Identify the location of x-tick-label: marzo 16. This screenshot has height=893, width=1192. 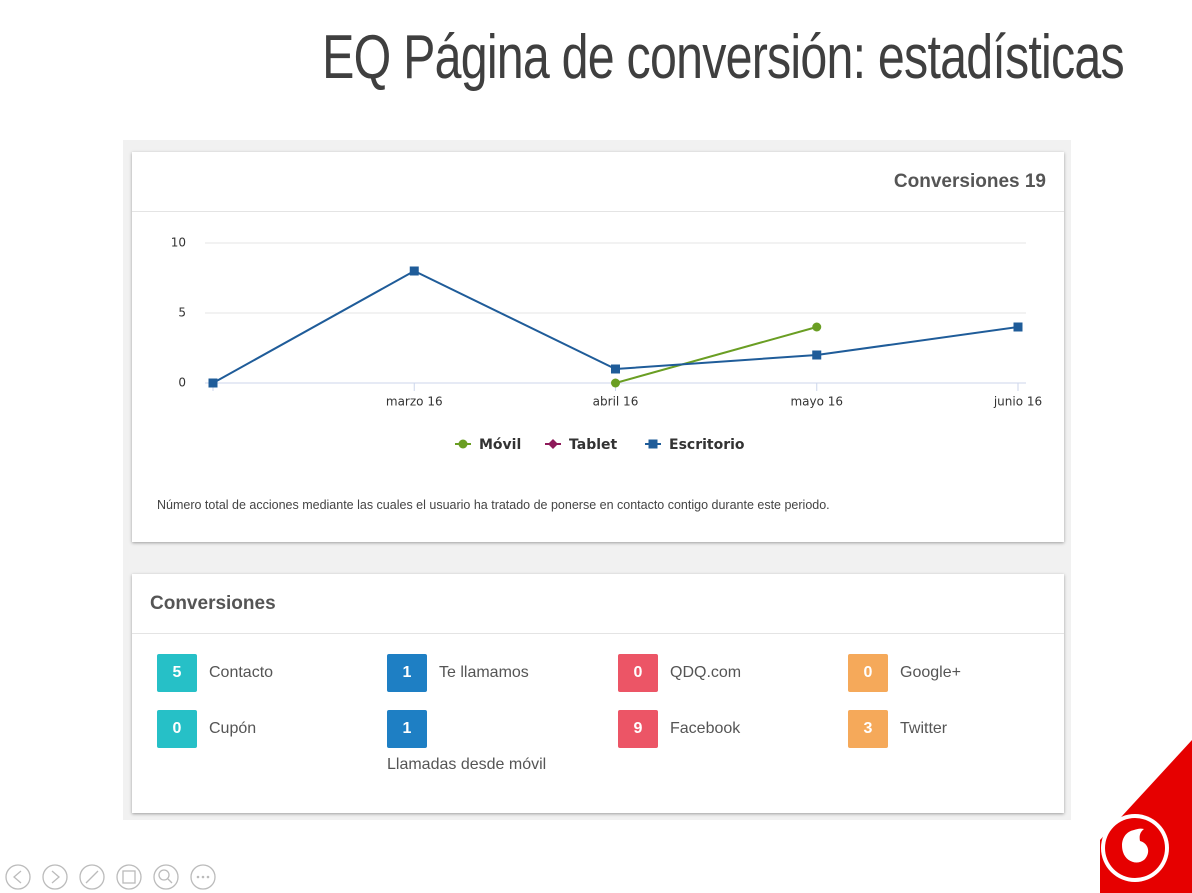
(414, 402).